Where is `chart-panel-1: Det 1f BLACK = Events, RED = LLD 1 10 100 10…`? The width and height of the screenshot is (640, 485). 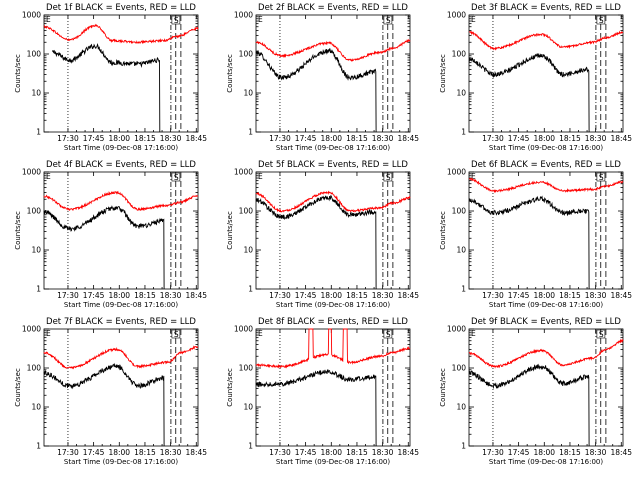
chart-panel-1: Det 1f BLACK = Events, RED = LLD 1 10 100 10… is located at coordinates (110, 77).